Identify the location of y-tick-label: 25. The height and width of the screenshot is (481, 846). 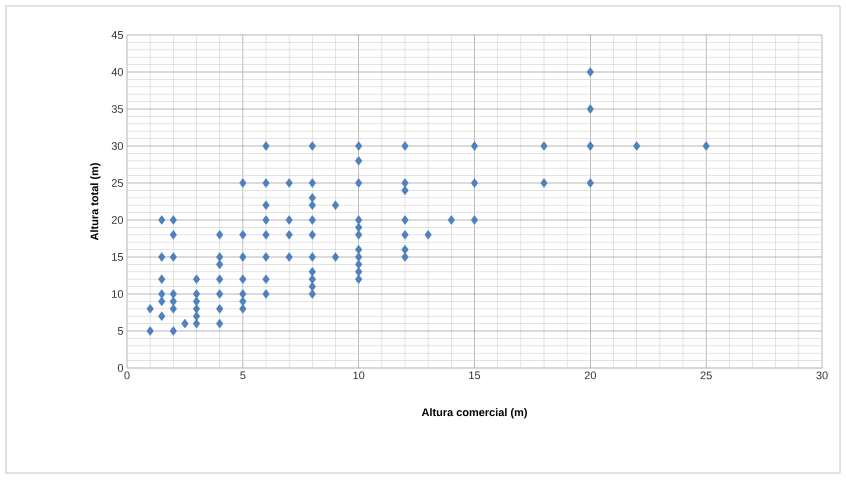
(118, 183).